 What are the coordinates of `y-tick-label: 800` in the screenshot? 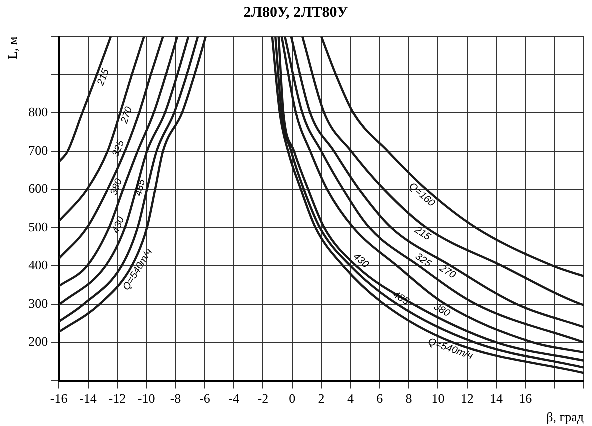 It's located at (38, 112).